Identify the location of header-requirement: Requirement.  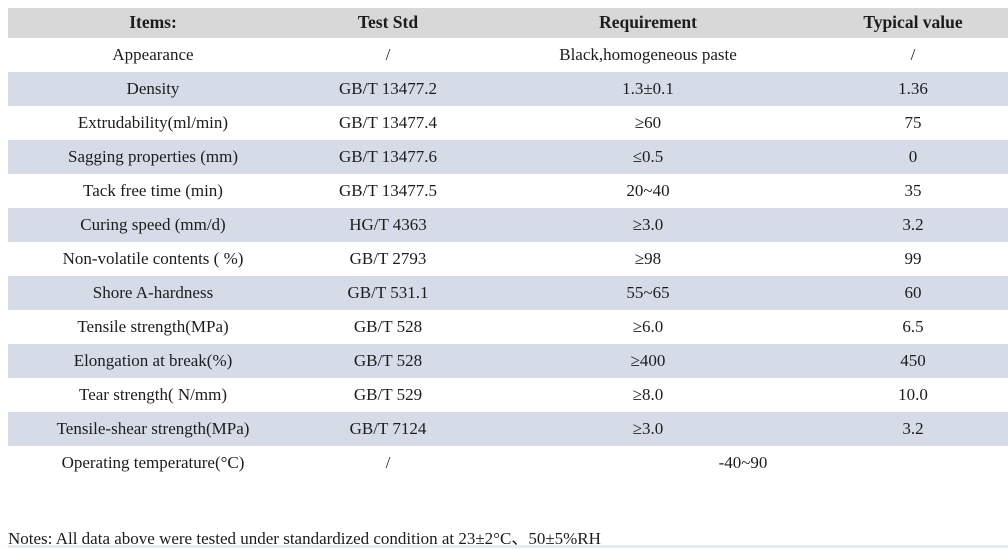
(648, 22).